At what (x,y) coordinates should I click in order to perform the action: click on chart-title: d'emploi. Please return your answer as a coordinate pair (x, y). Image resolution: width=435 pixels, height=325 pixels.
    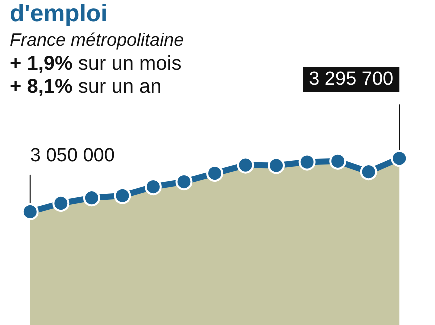
    Looking at the image, I should click on (59, 14).